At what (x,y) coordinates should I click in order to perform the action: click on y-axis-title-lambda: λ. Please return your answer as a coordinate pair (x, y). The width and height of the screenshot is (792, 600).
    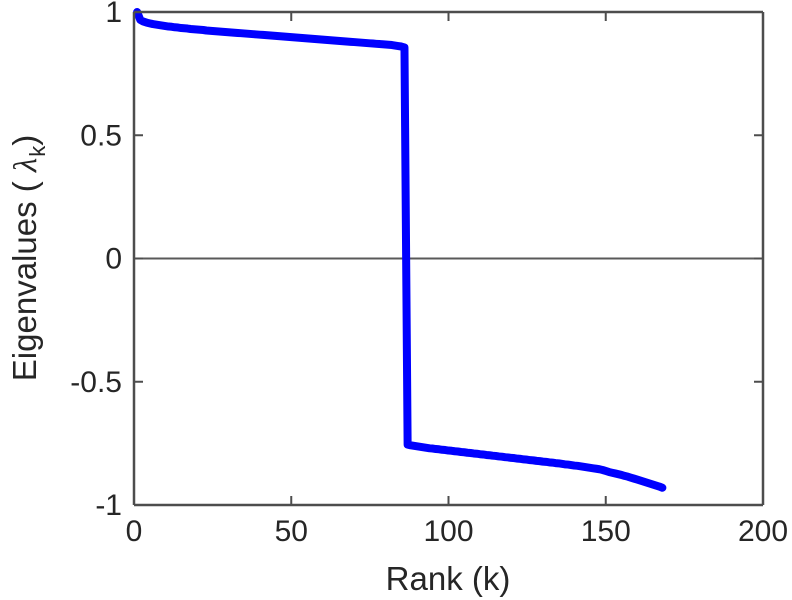
    Looking at the image, I should click on (26, 165).